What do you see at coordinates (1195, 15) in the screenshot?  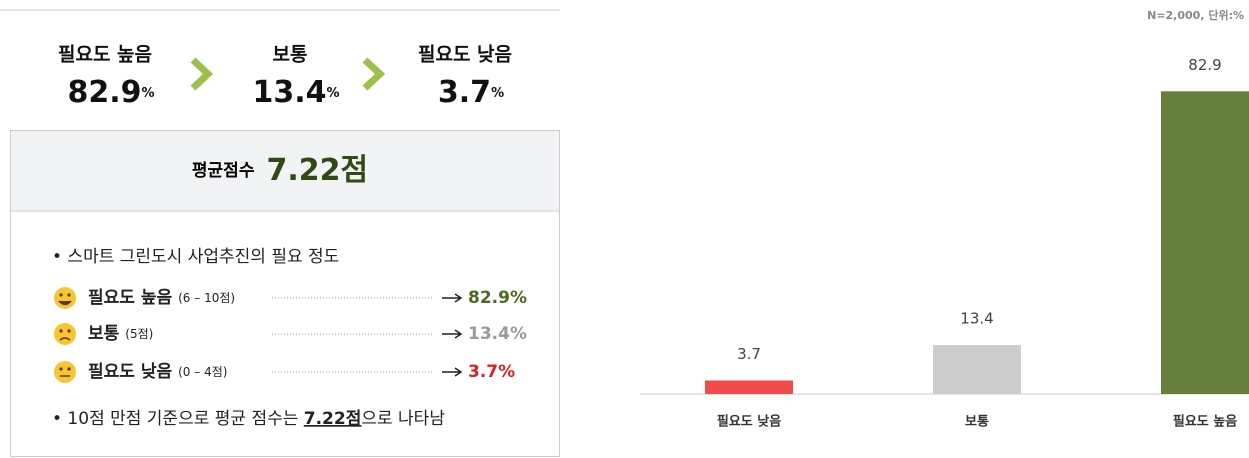 I see `chart-note: N=2,000, 단위:%` at bounding box center [1195, 15].